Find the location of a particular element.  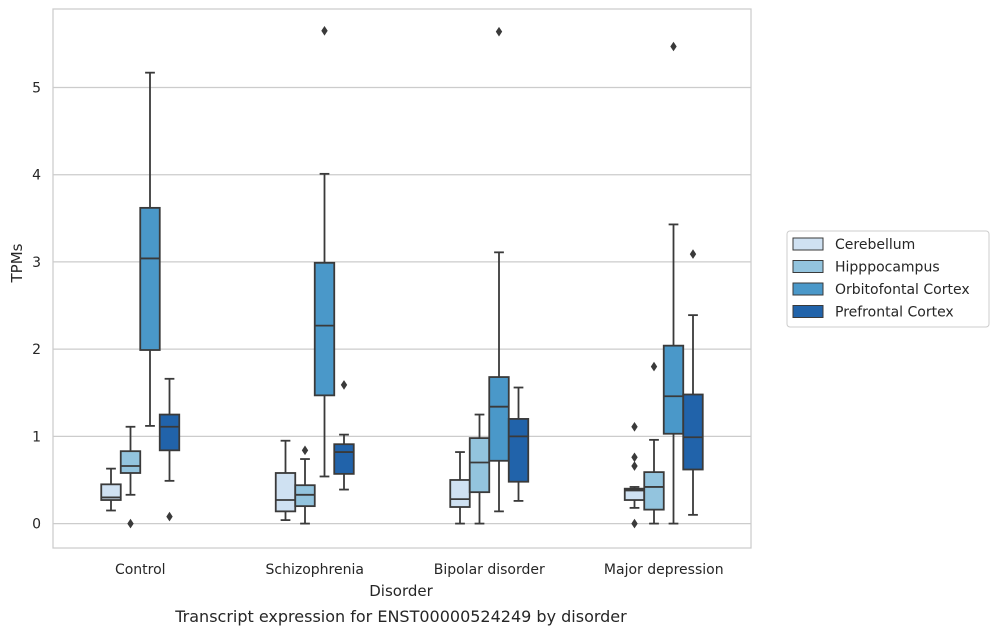

legend-item: Prefrontal Cortex is located at coordinates (873, 313).